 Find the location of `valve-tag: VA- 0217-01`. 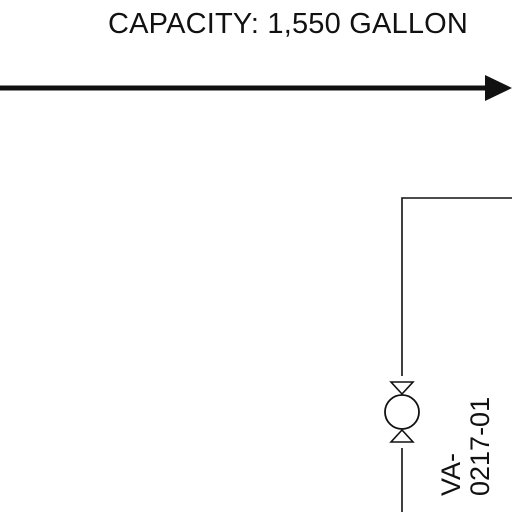

valve-tag: VA- 0217-01 is located at coordinates (465, 446).